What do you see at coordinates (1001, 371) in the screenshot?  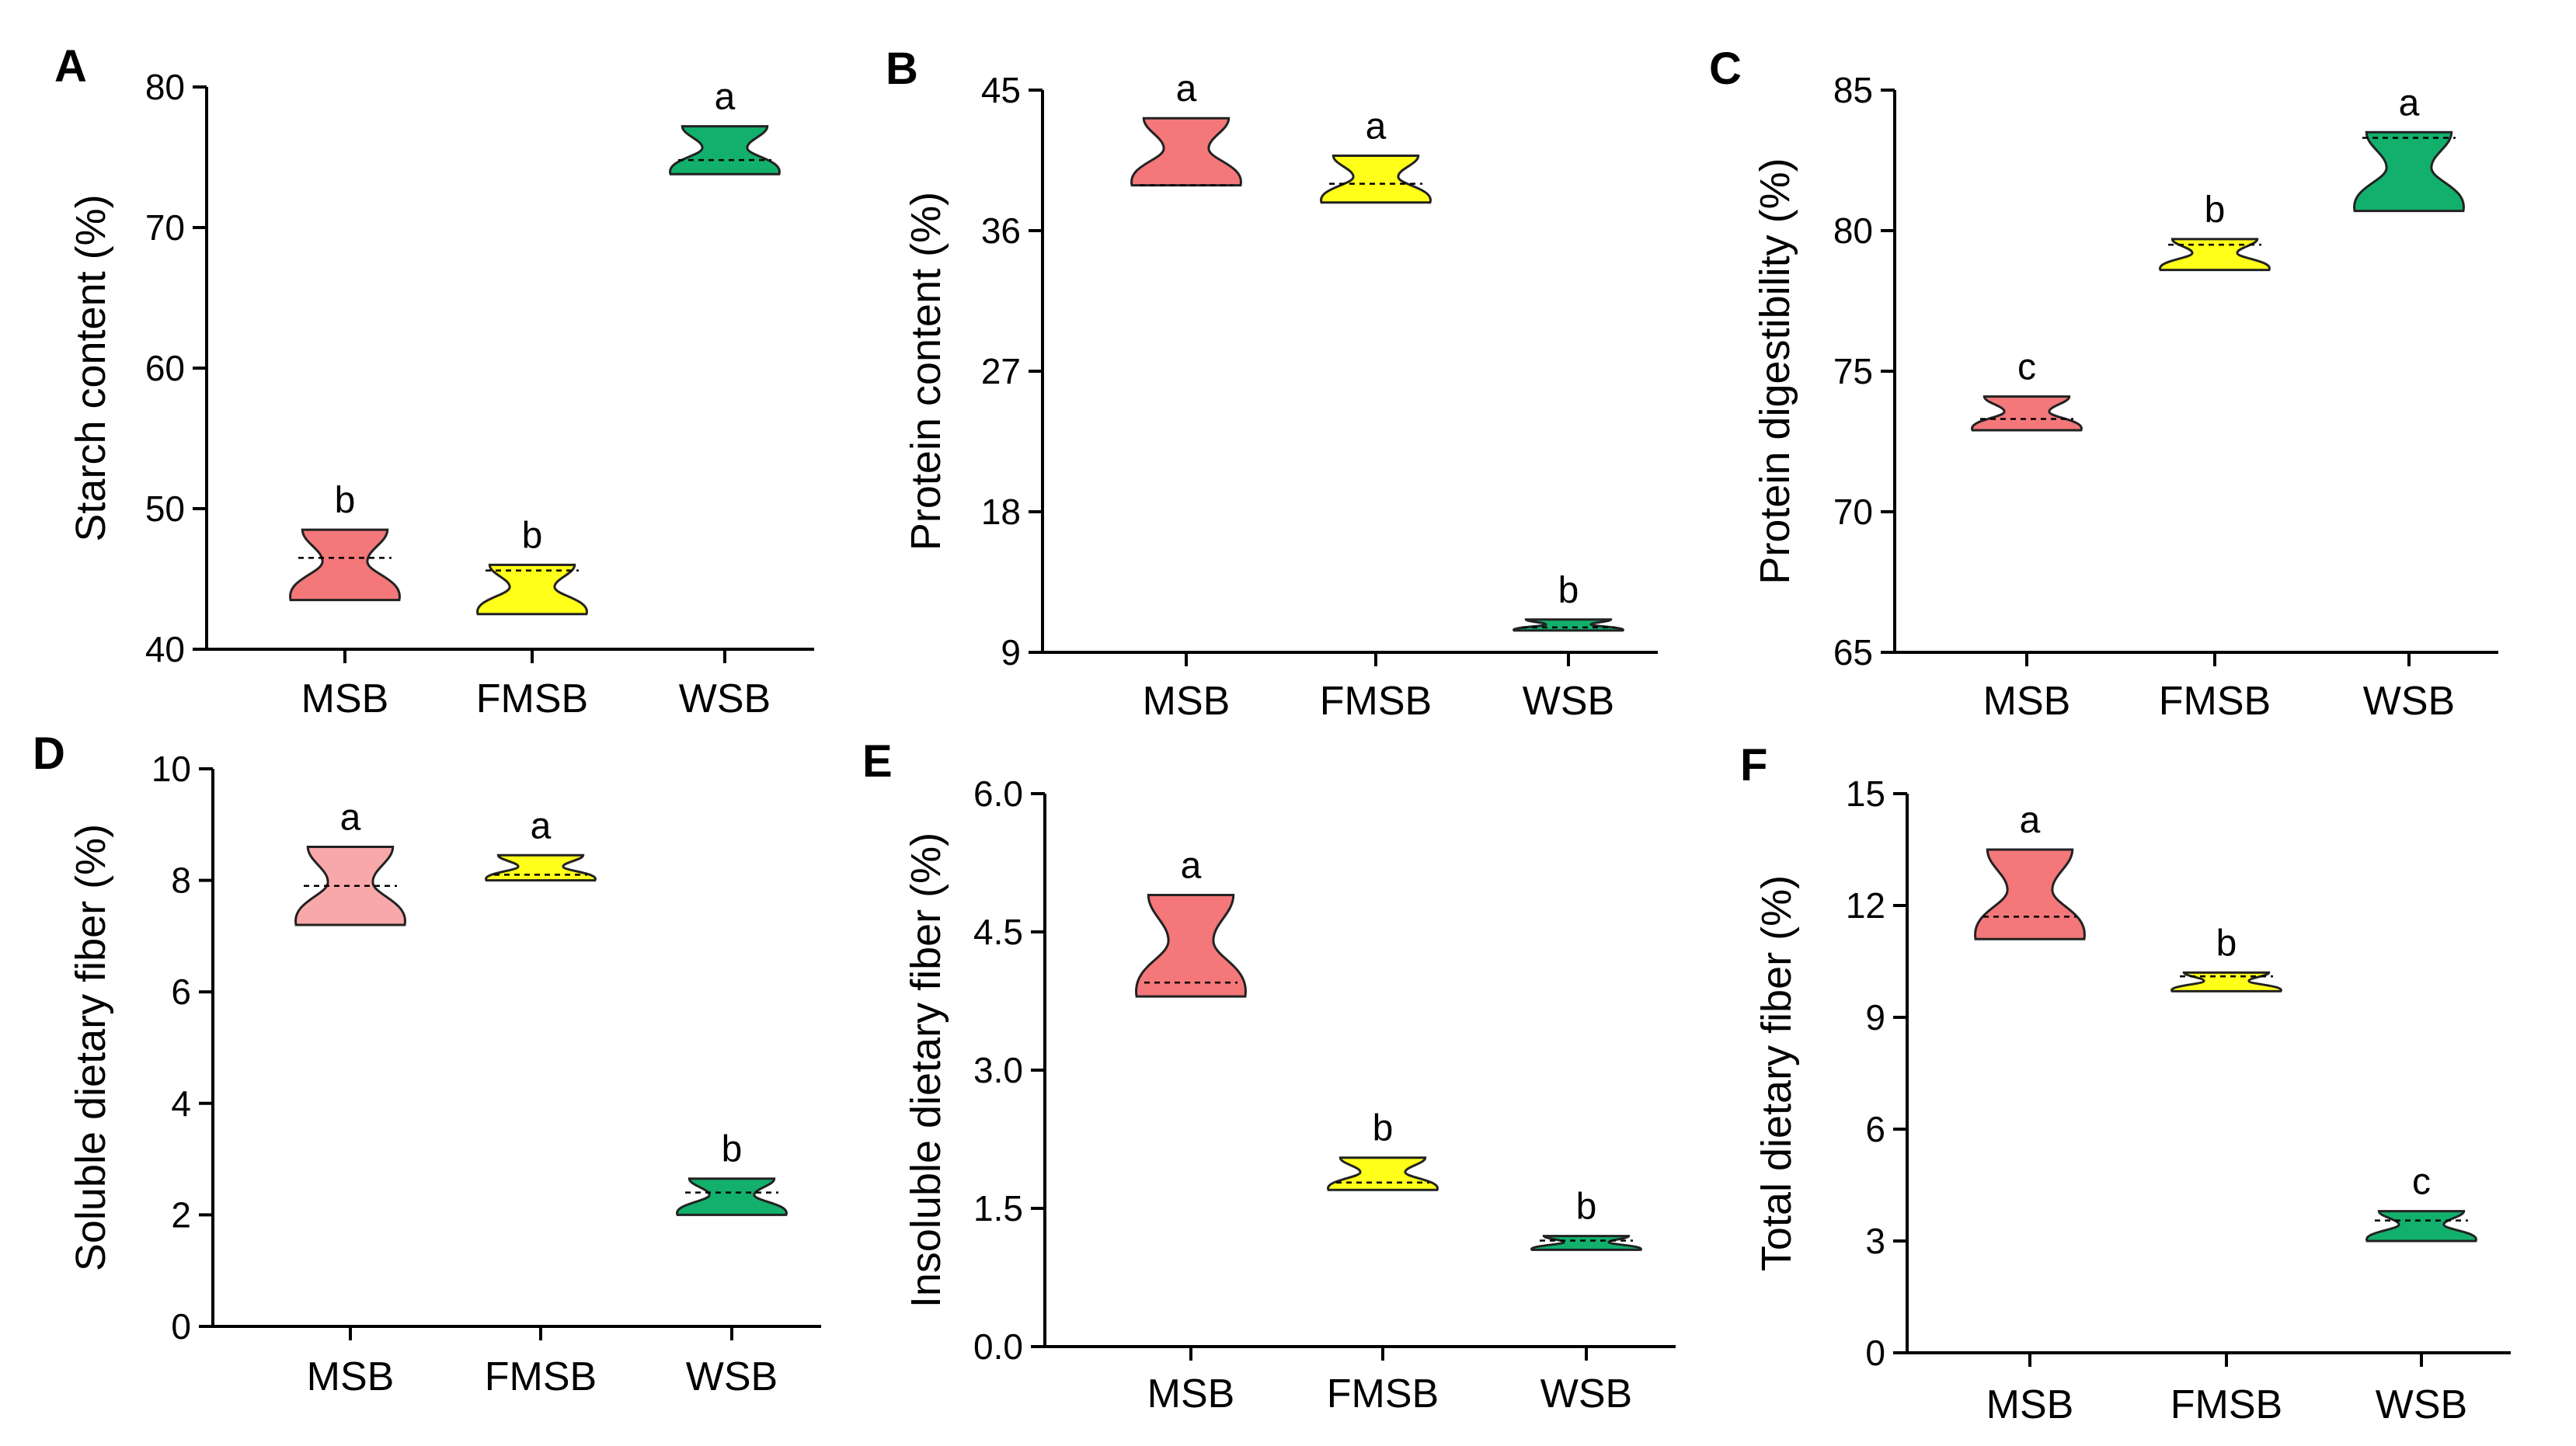 I see `y-tick-label: 27` at bounding box center [1001, 371].